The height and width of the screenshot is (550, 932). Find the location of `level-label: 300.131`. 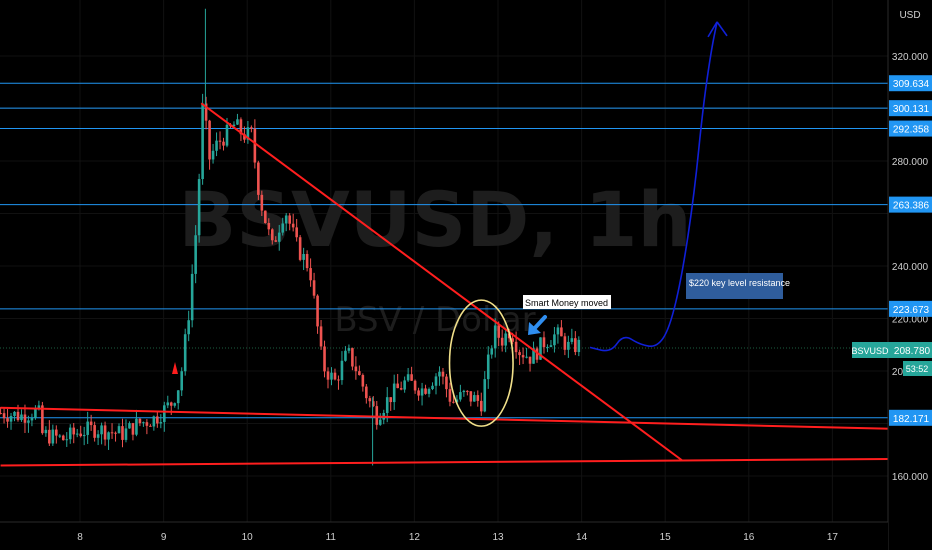

level-label: 300.131 is located at coordinates (911, 109).